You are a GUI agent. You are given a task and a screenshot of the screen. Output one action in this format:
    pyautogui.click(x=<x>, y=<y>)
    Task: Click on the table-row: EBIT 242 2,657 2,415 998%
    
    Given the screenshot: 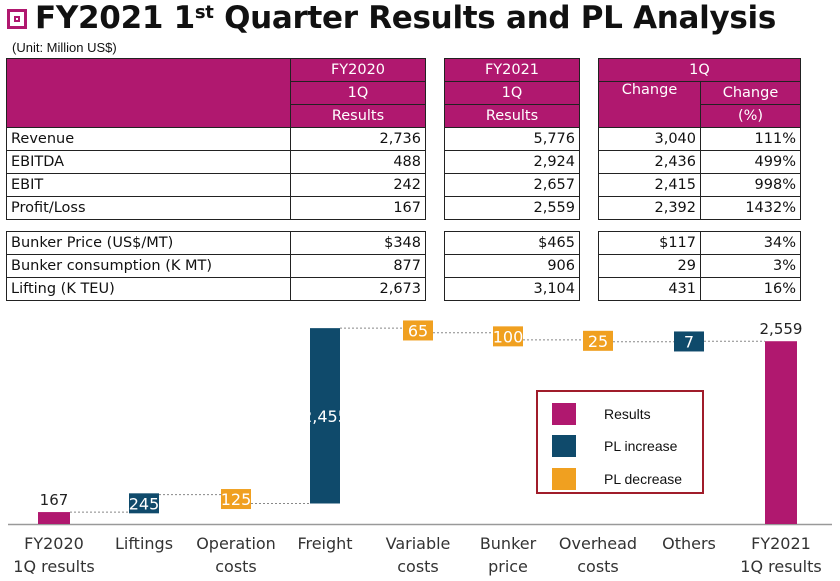 What is the action you would take?
    pyautogui.click(x=403, y=185)
    